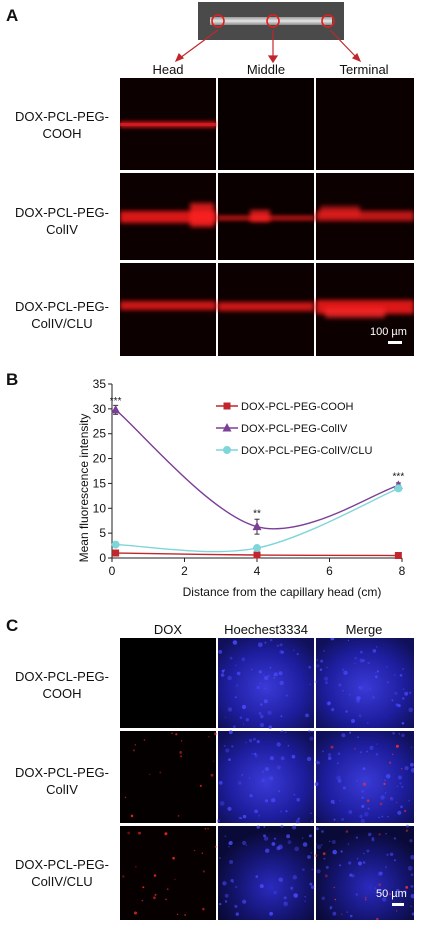 The height and width of the screenshot is (927, 423). I want to click on y-tick-label: 25, so click(100, 434).